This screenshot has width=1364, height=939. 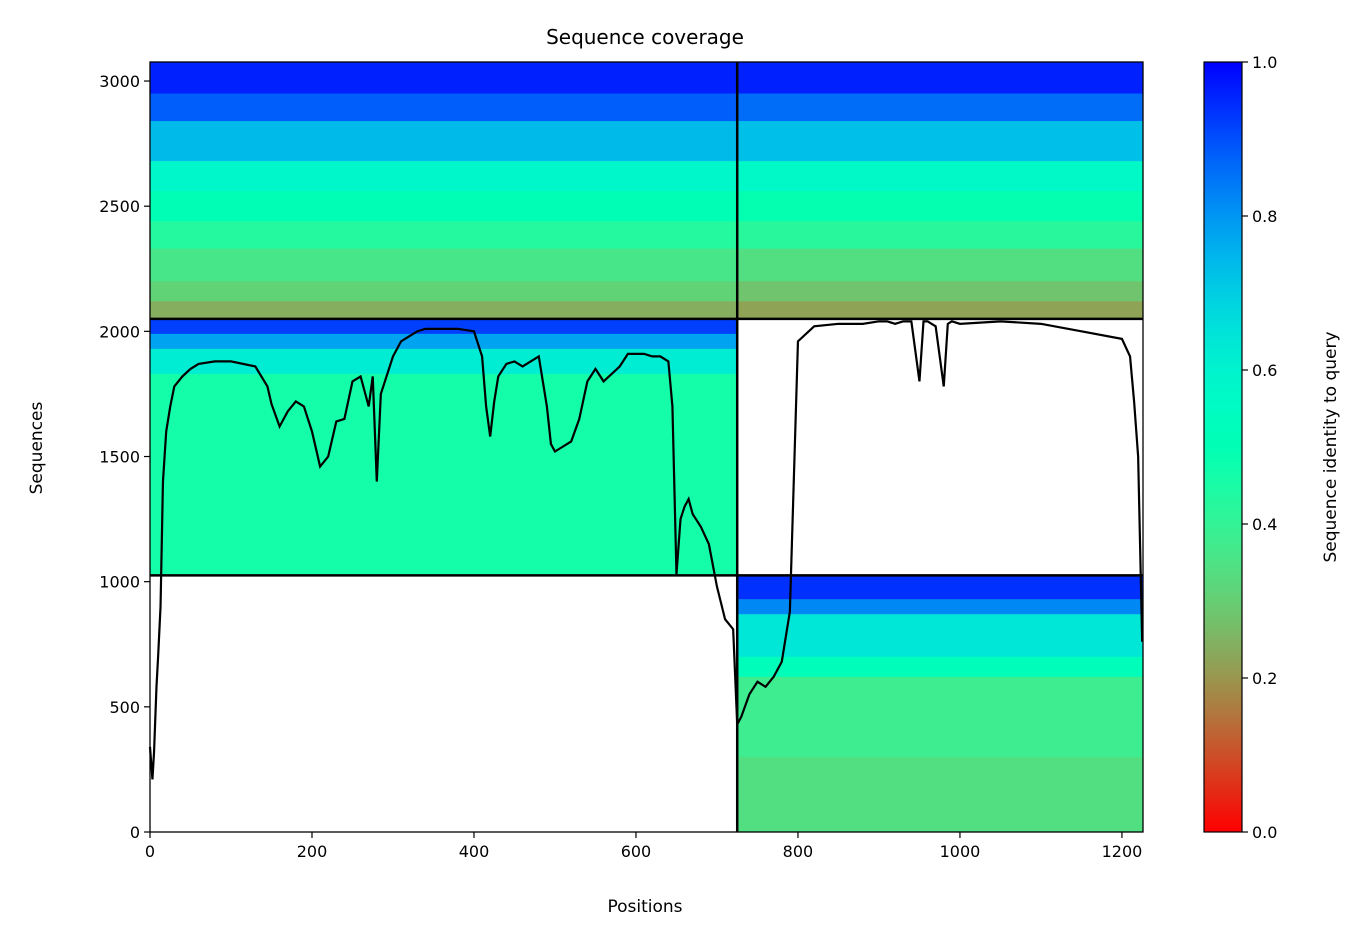 I want to click on y-tick-label: 0, so click(x=135, y=832).